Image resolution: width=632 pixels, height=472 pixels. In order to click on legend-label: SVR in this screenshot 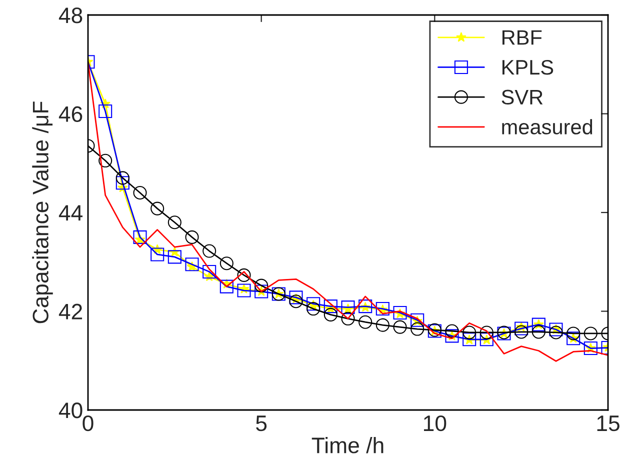, I will do `click(522, 97)`.